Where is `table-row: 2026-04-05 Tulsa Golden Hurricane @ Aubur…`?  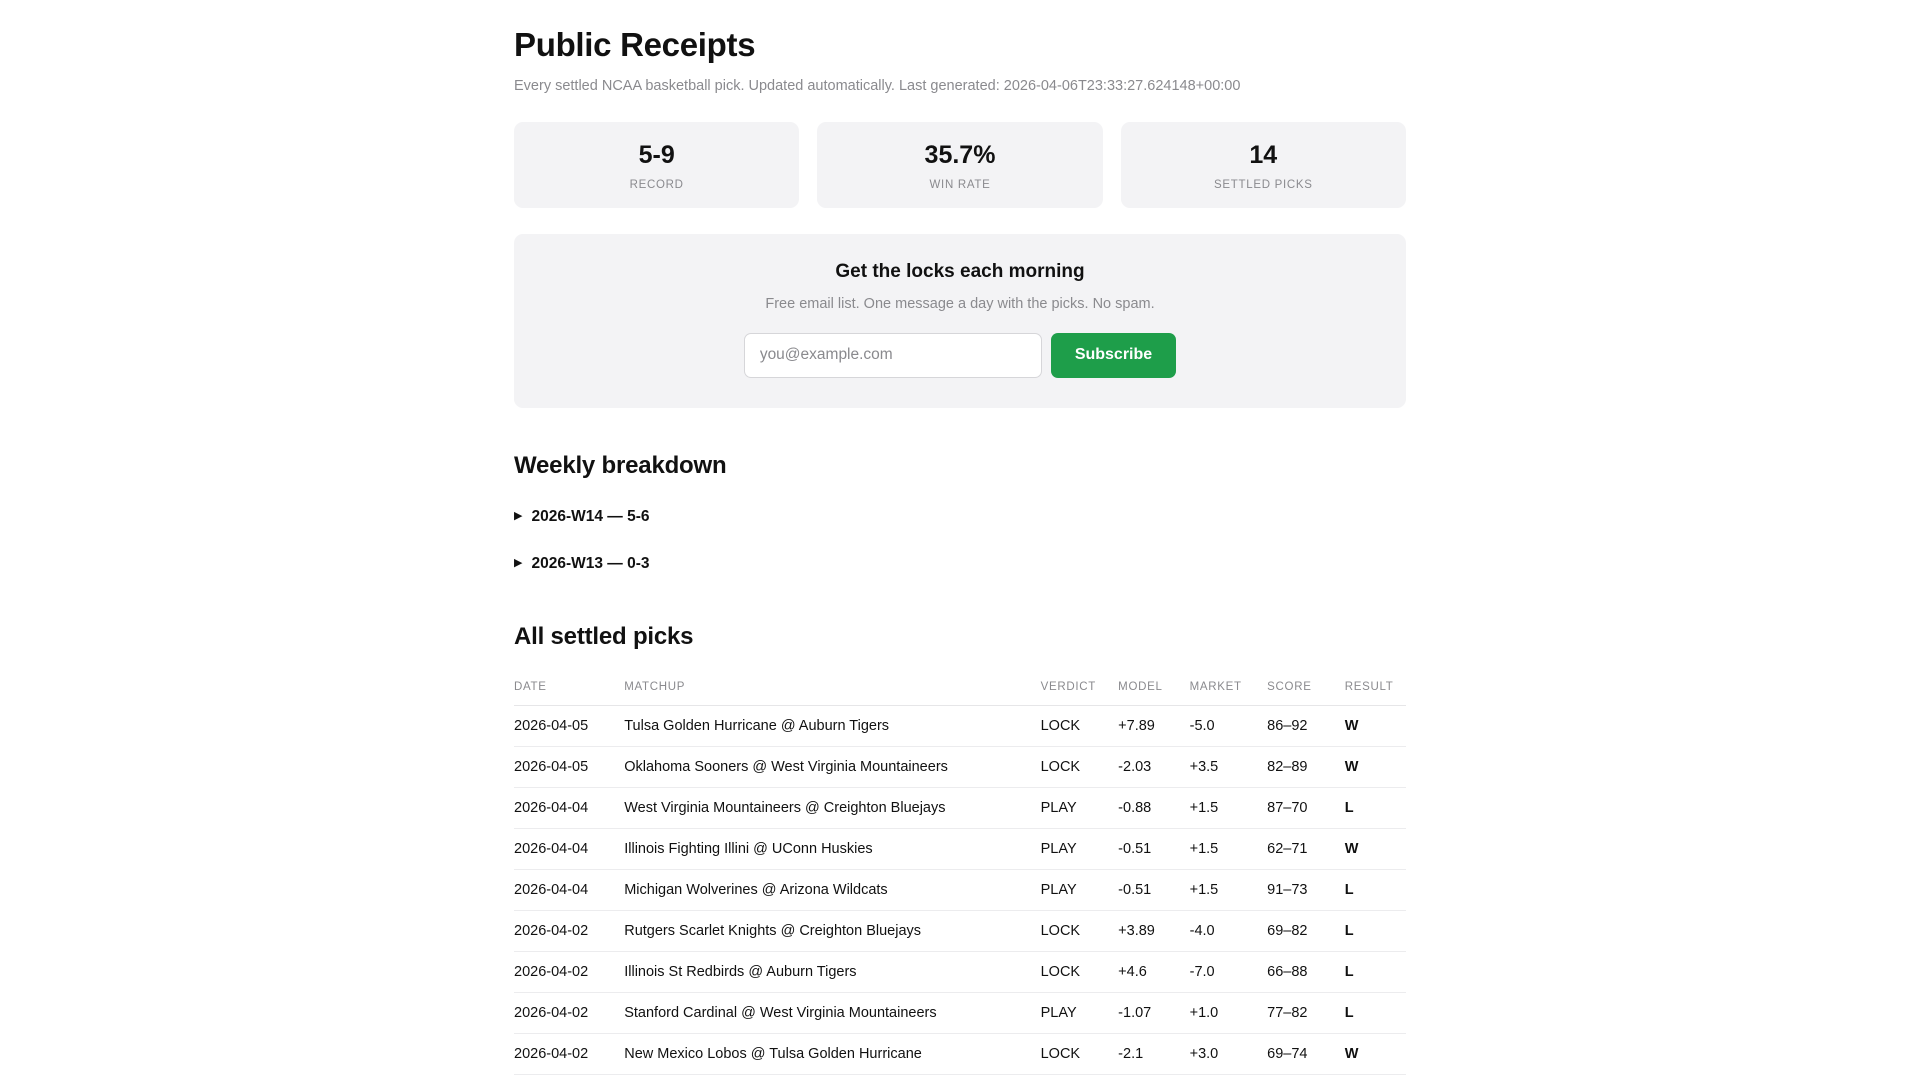 table-row: 2026-04-05 Tulsa Golden Hurricane @ Aubur… is located at coordinates (960, 726).